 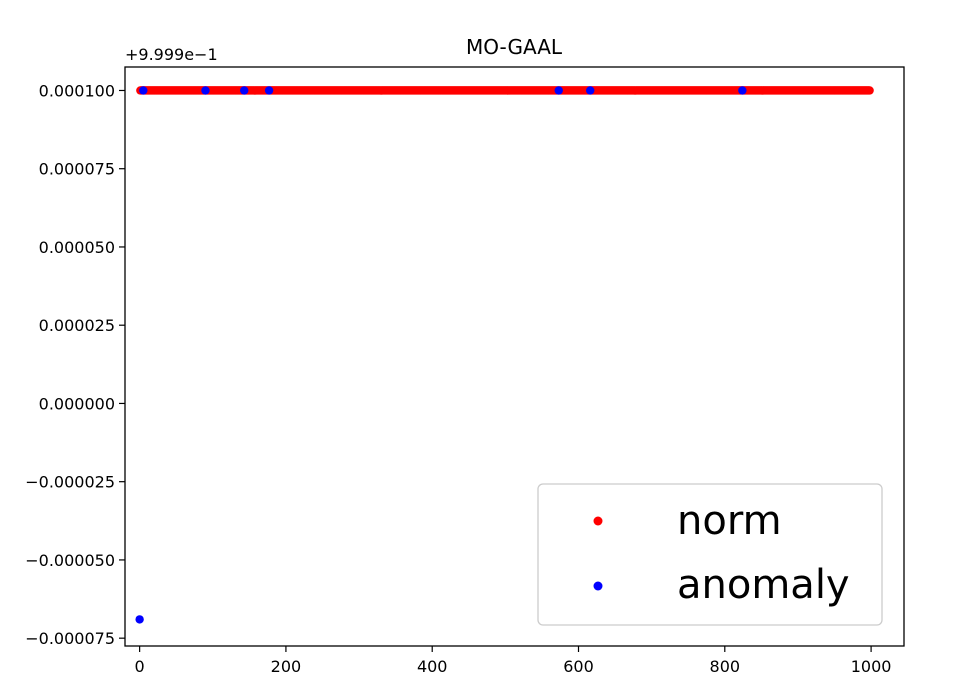 What do you see at coordinates (70, 638) in the screenshot?
I see `y-tick-label: −0.000075` at bounding box center [70, 638].